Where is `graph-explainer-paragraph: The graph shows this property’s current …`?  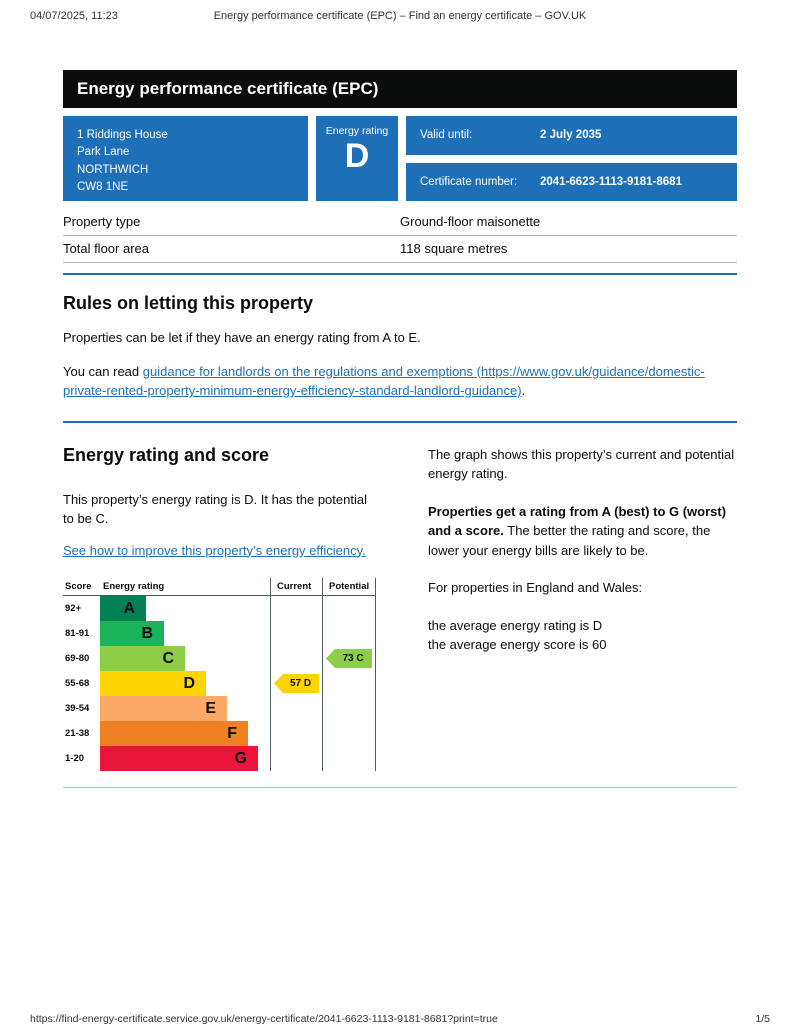 graph-explainer-paragraph: The graph shows this property’s current … is located at coordinates (581, 464).